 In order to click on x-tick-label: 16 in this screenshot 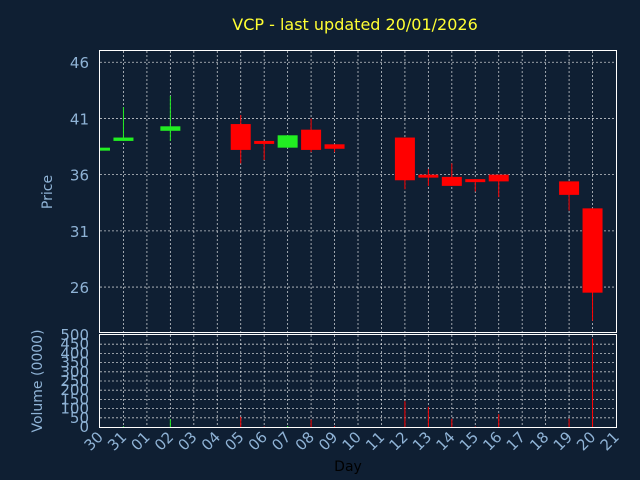, I will do `click(492, 441)`.